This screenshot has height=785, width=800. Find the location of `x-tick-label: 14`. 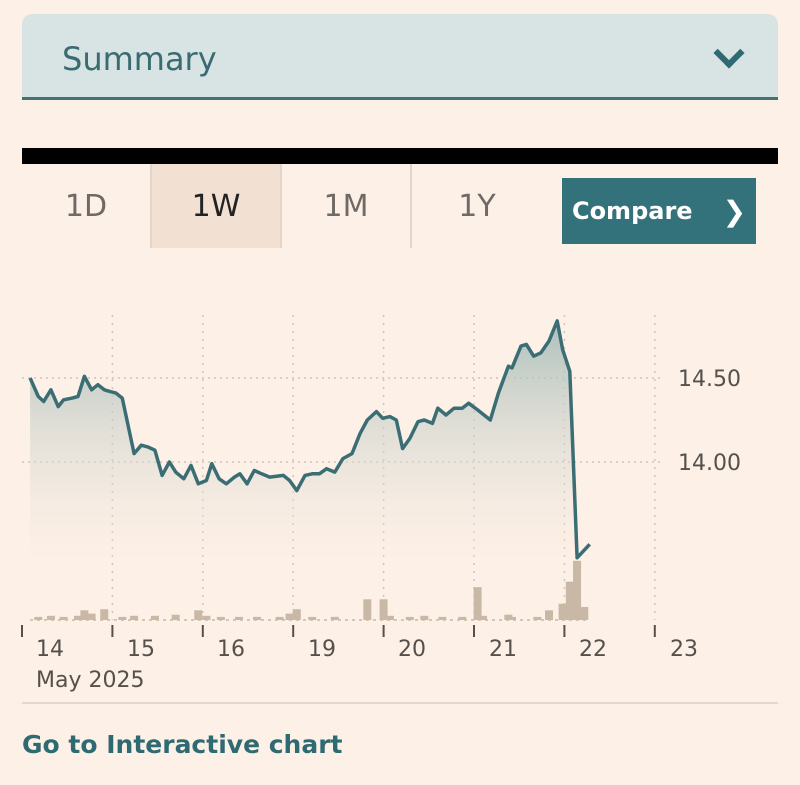

x-tick-label: 14 is located at coordinates (50, 649).